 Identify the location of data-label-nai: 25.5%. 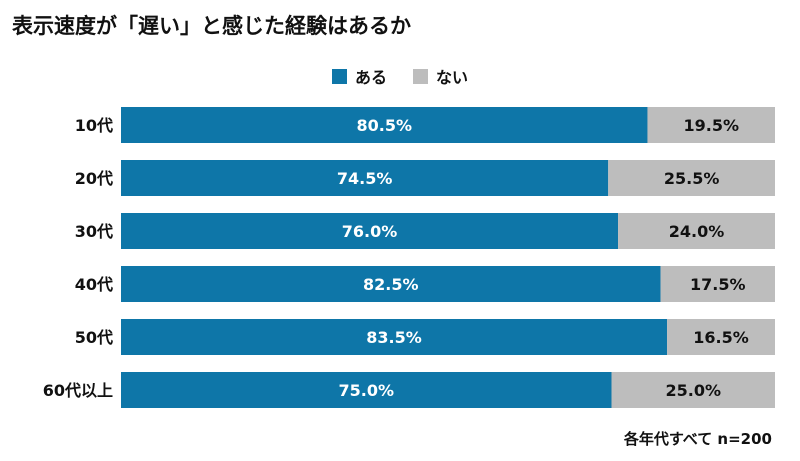
(692, 178).